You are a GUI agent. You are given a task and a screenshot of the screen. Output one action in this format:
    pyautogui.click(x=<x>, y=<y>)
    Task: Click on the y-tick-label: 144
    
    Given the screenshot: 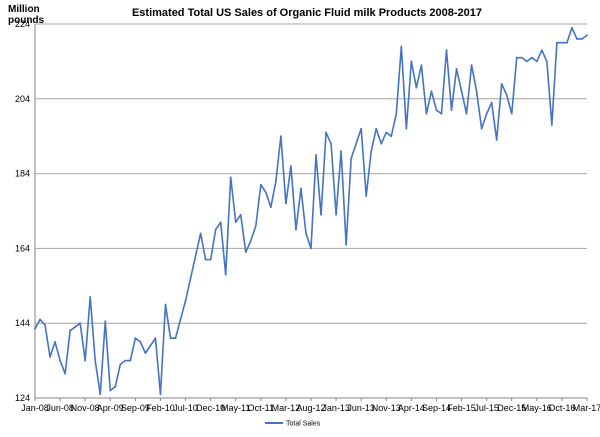 What is the action you would take?
    pyautogui.click(x=22, y=323)
    